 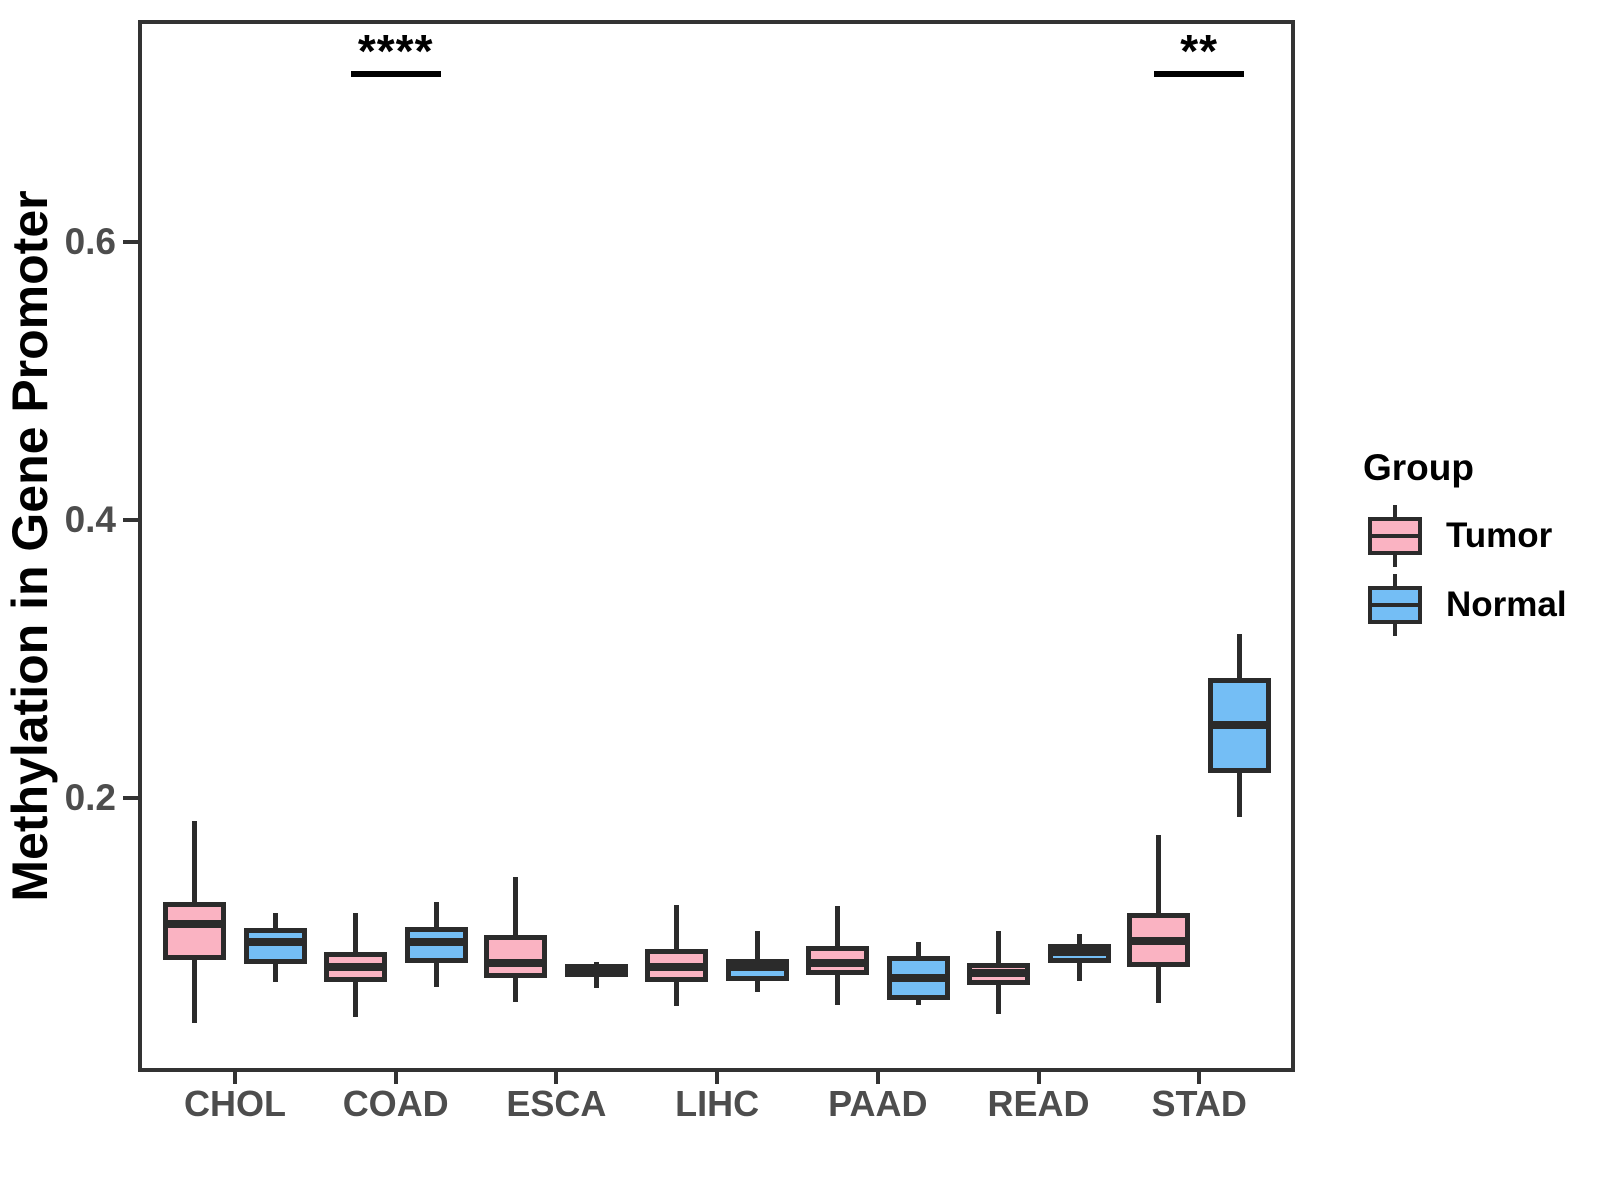 What do you see at coordinates (1159, 940) in the screenshot?
I see `tumor-stad-median` at bounding box center [1159, 940].